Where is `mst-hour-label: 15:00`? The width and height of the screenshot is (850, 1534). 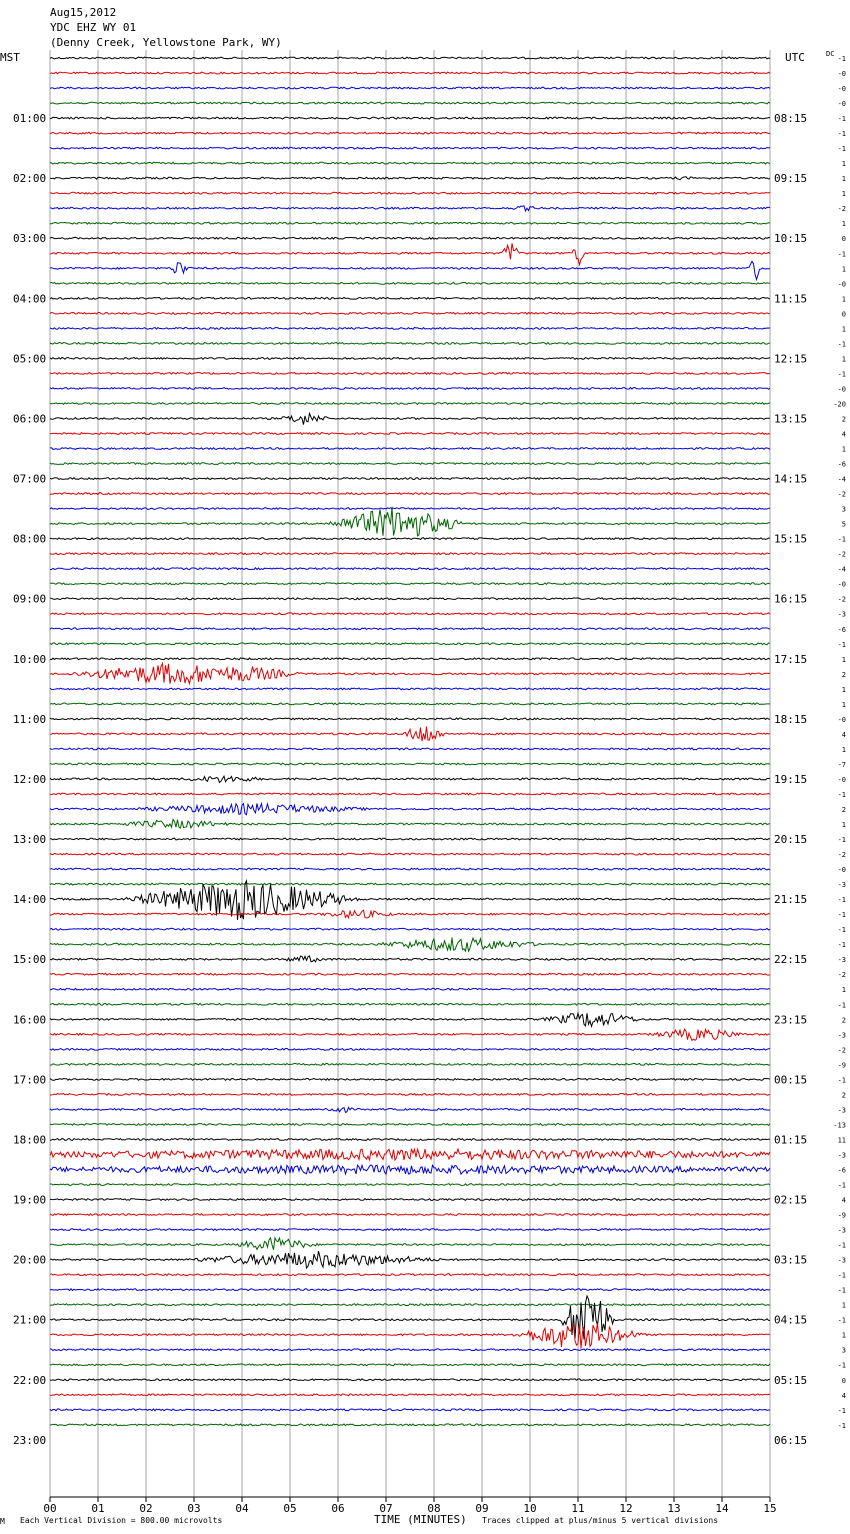 mst-hour-label: 15:00 is located at coordinates (29, 959).